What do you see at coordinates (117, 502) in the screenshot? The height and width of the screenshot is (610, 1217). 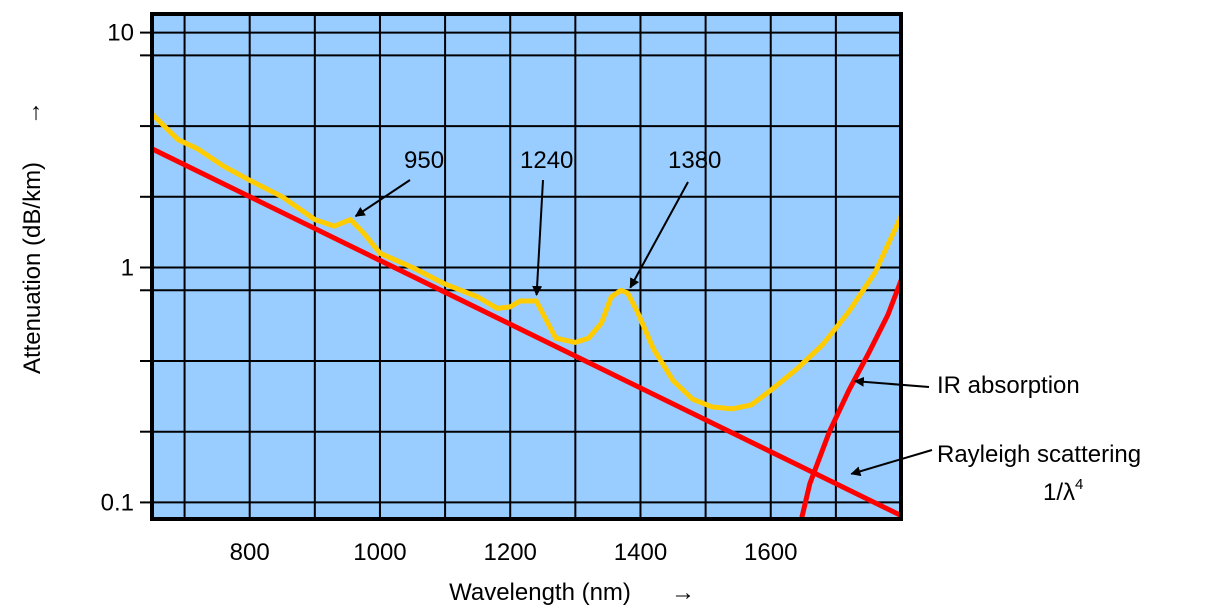 I see `y-tick-label: 0.1` at bounding box center [117, 502].